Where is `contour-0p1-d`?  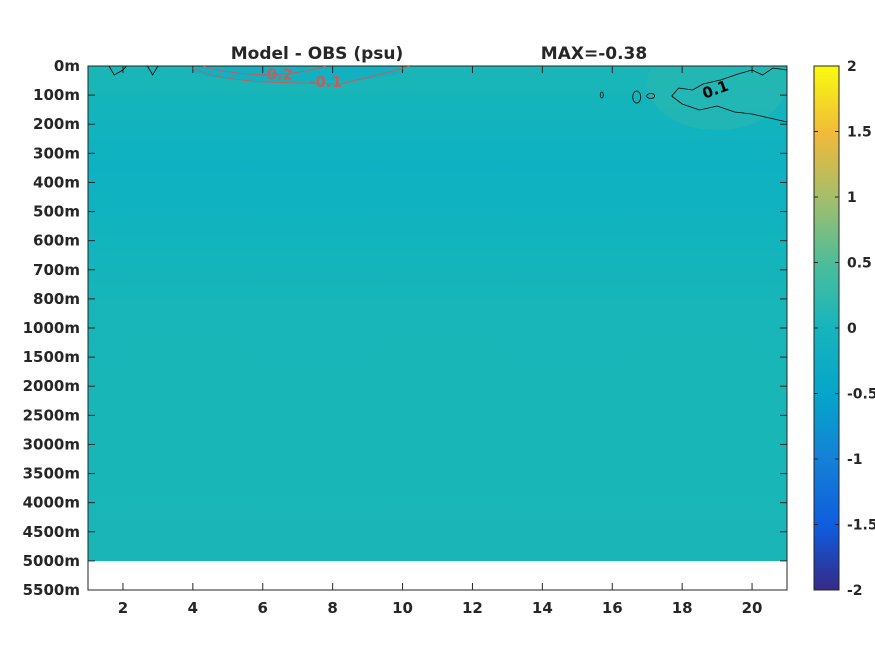 contour-0p1-d is located at coordinates (637, 97).